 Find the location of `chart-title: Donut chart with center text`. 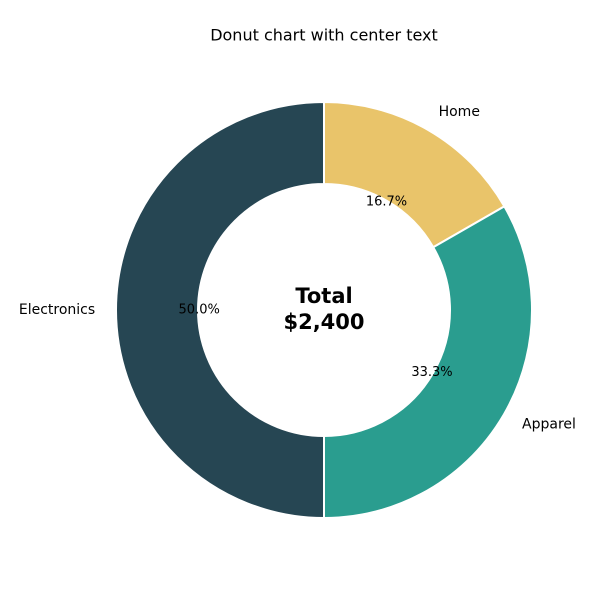

chart-title: Donut chart with center text is located at coordinates (324, 35).